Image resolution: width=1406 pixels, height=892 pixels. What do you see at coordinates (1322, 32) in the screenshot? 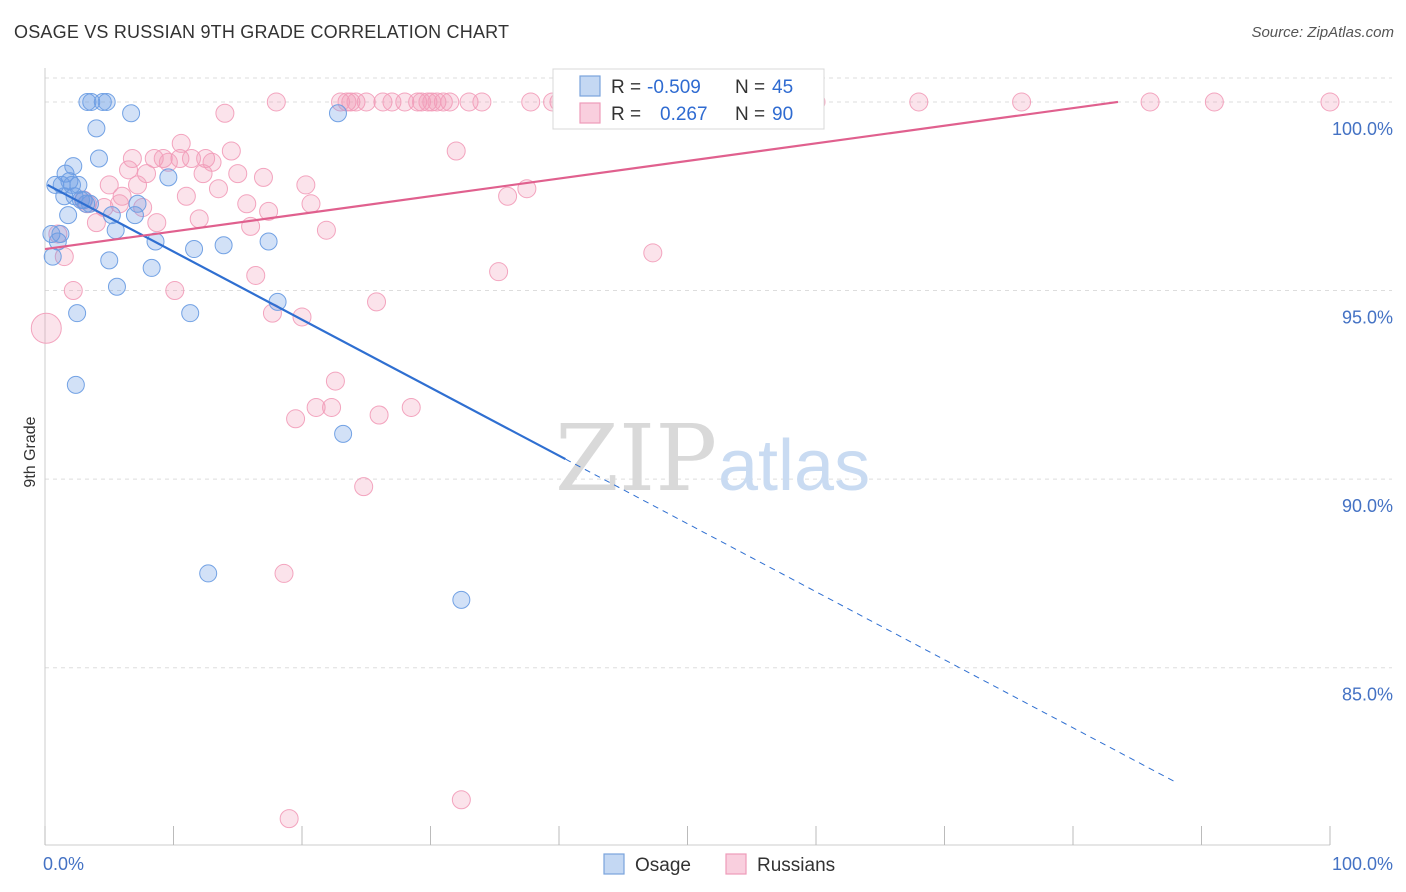
I see `source-label: Source: ZipAtlas.com` at bounding box center [1322, 32].